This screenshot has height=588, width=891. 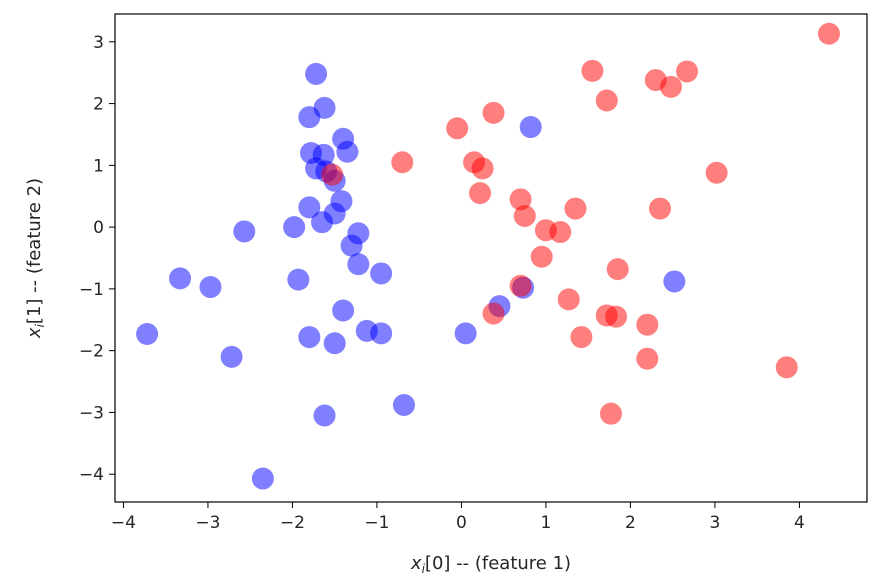 I want to click on y-tick-label: 0, so click(x=98, y=228).